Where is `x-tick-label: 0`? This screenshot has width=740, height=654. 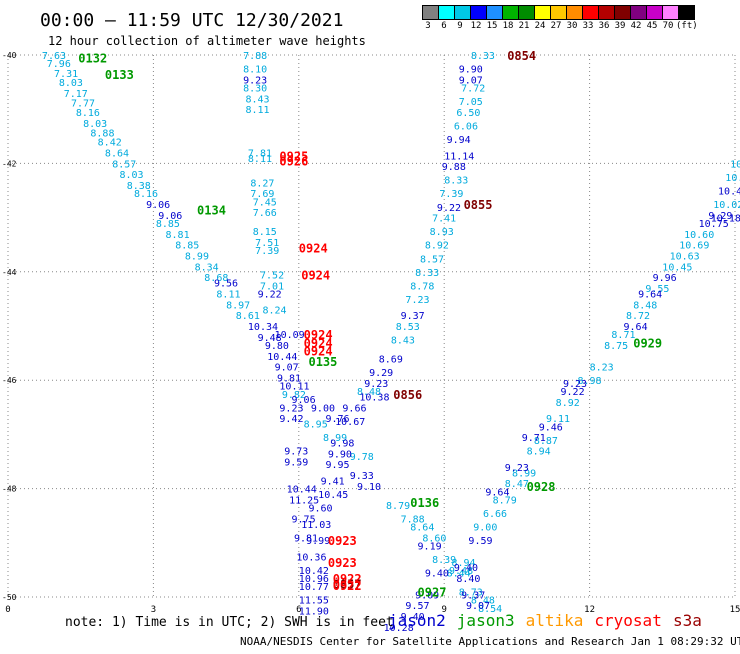
x-tick-label: 0 is located at coordinates (7, 610).